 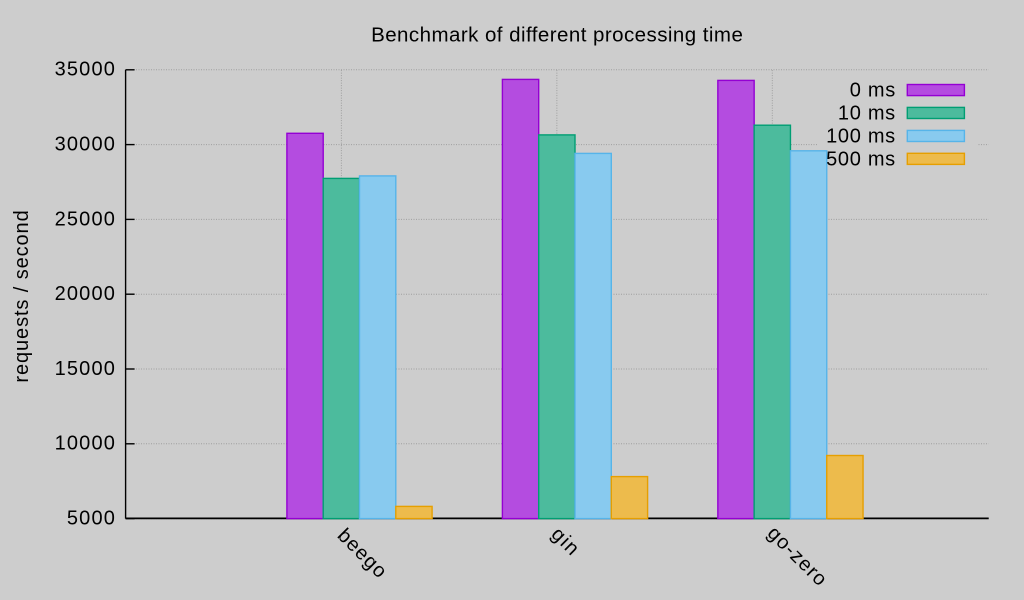 What do you see at coordinates (85, 444) in the screenshot?
I see `svg-text: 10000` at bounding box center [85, 444].